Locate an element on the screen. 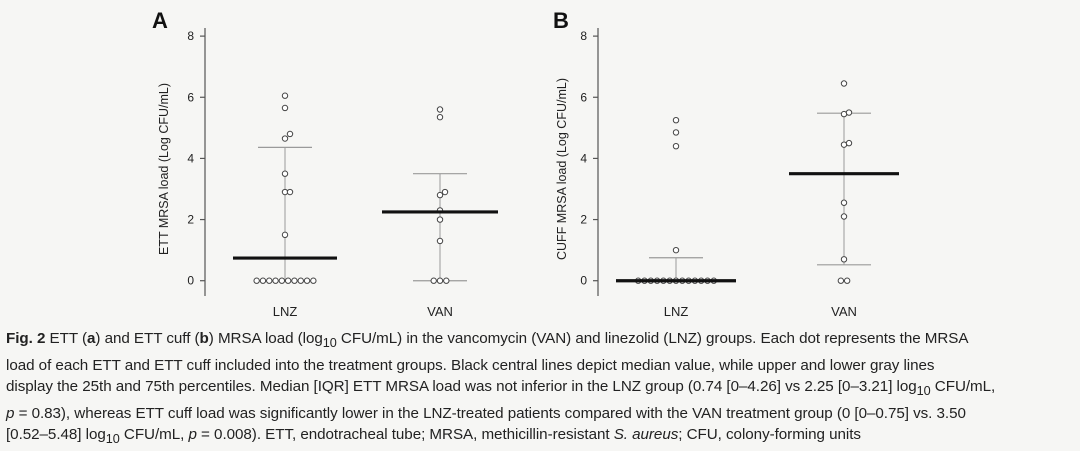 This screenshot has height=451, width=1080. y-axis-label: CUFF MRSA load (Log CFU/mL) is located at coordinates (562, 169).